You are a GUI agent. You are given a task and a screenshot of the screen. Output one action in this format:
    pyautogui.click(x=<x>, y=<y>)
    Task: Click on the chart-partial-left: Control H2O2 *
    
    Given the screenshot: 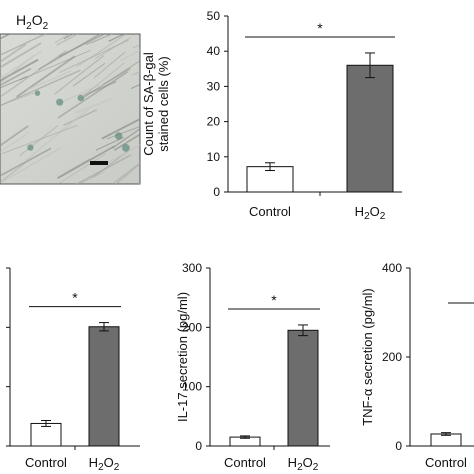 What is the action you would take?
    pyautogui.click(x=73, y=370)
    